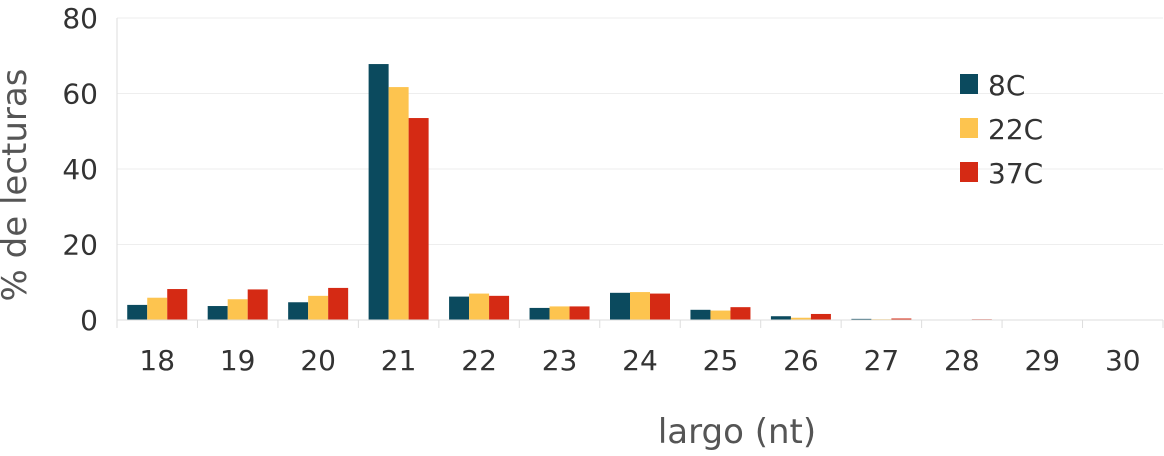 The width and height of the screenshot is (1164, 456). What do you see at coordinates (17, 185) in the screenshot?
I see `y-axis-title: % de lecturas` at bounding box center [17, 185].